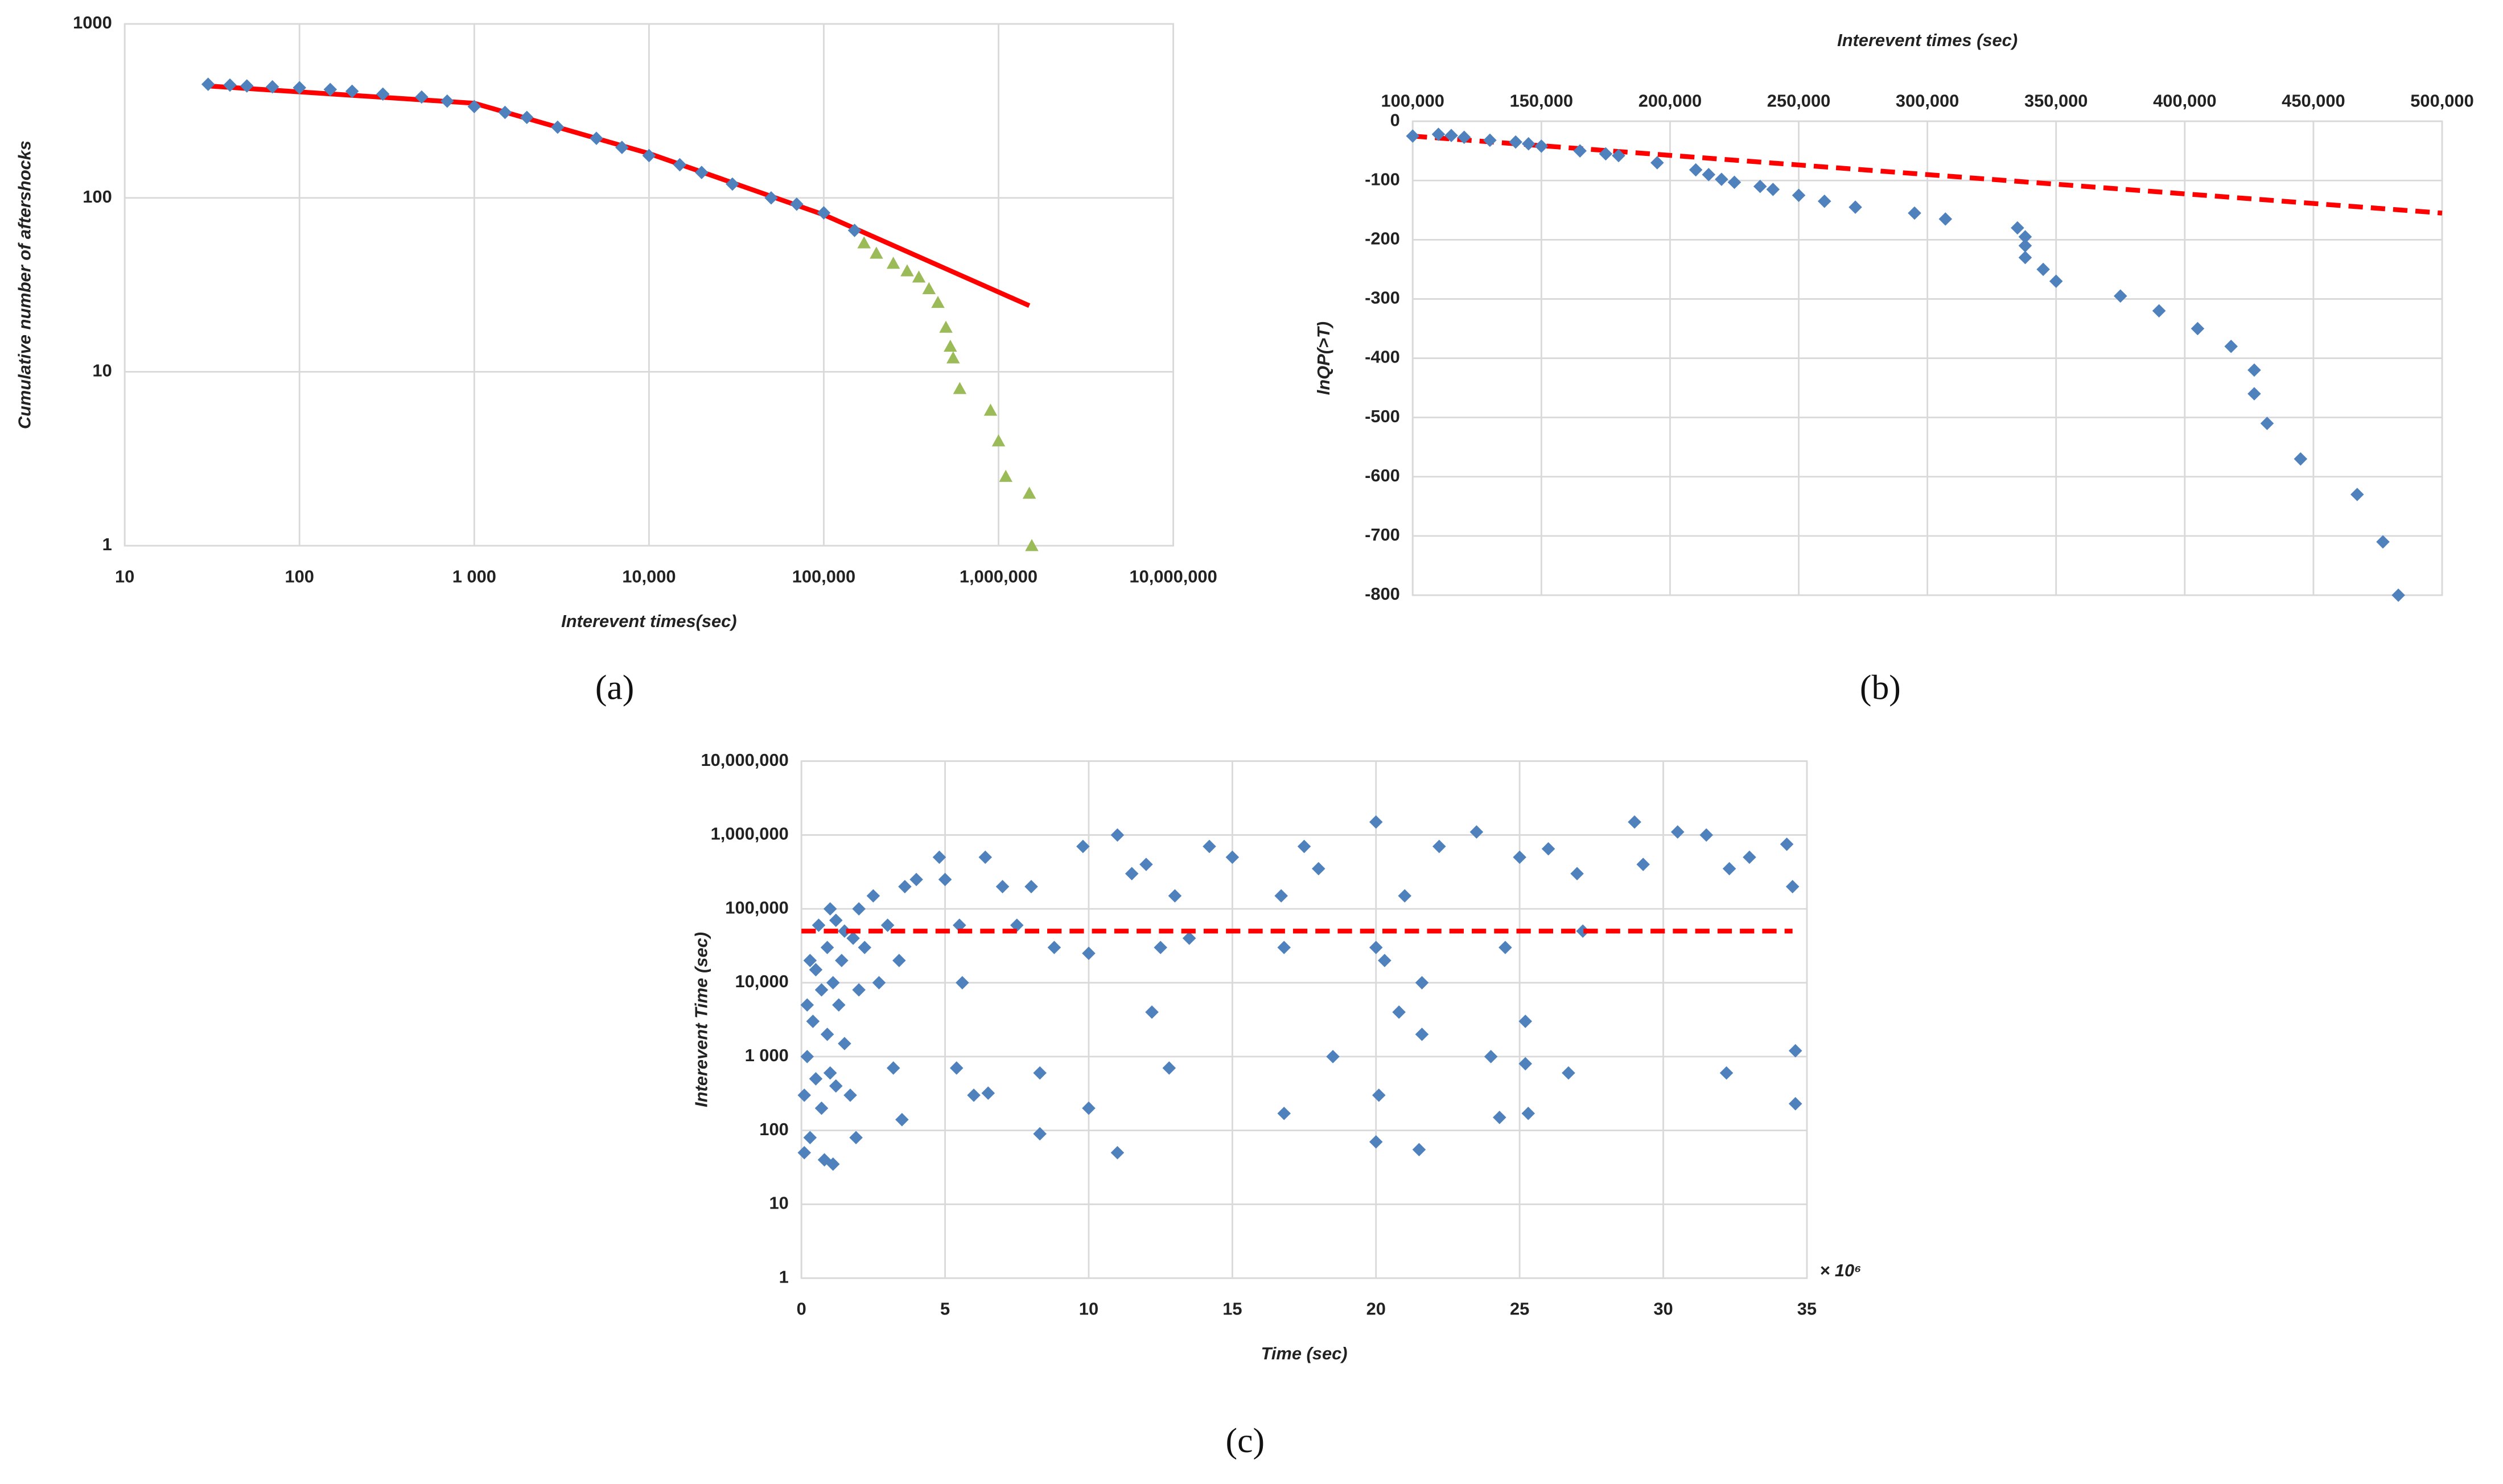 The image size is (2503, 1484). I want to click on x-tick-label: 10,000, so click(649, 576).